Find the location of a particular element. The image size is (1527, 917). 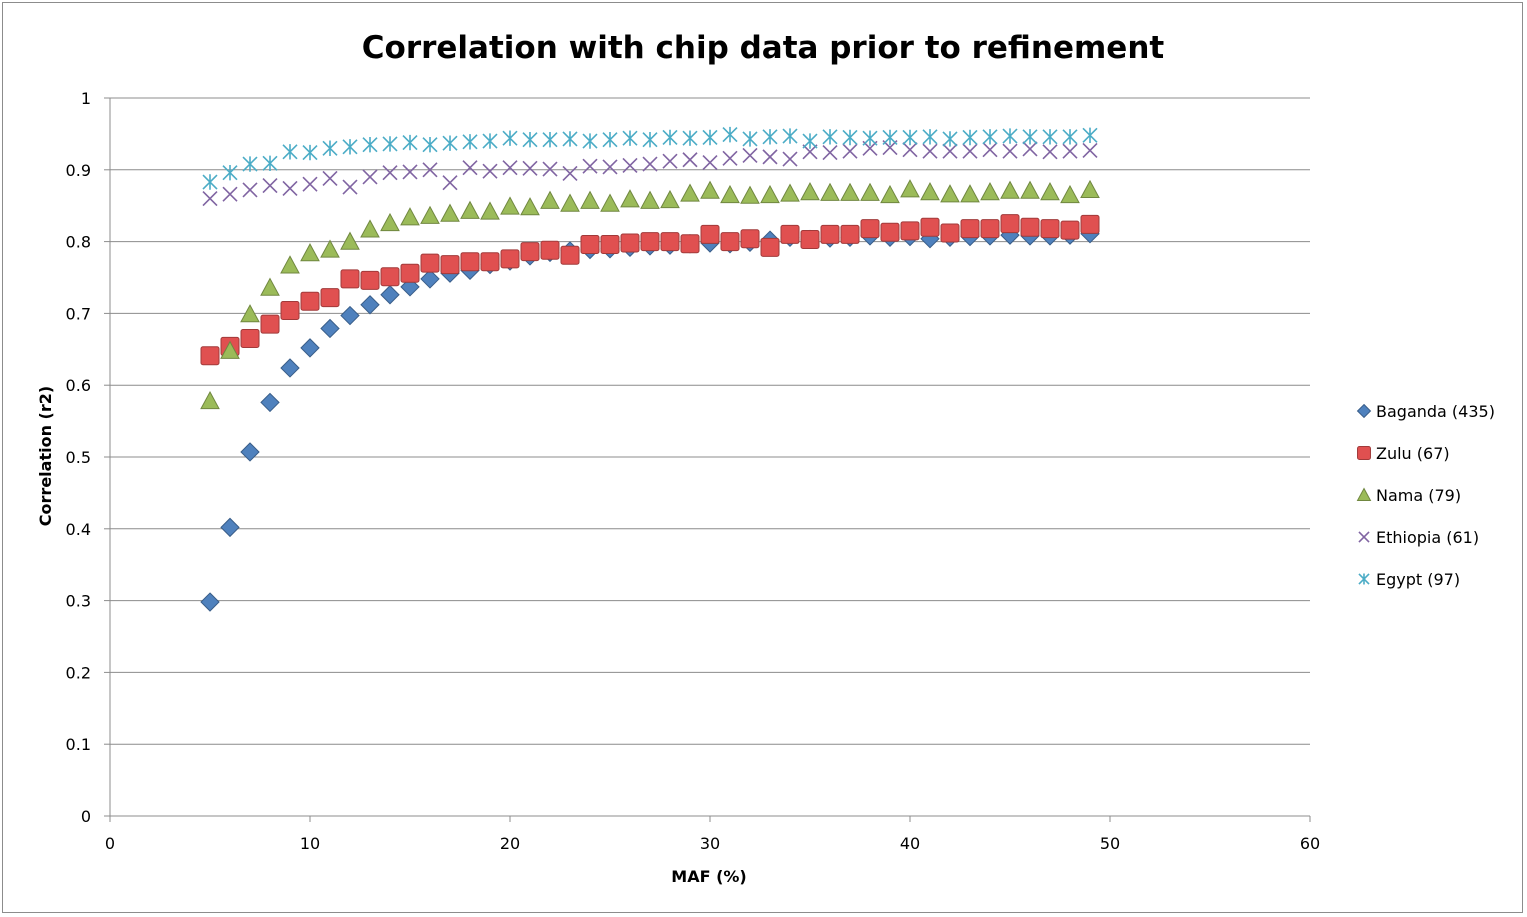

x-tick-label: 10 is located at coordinates (310, 843).